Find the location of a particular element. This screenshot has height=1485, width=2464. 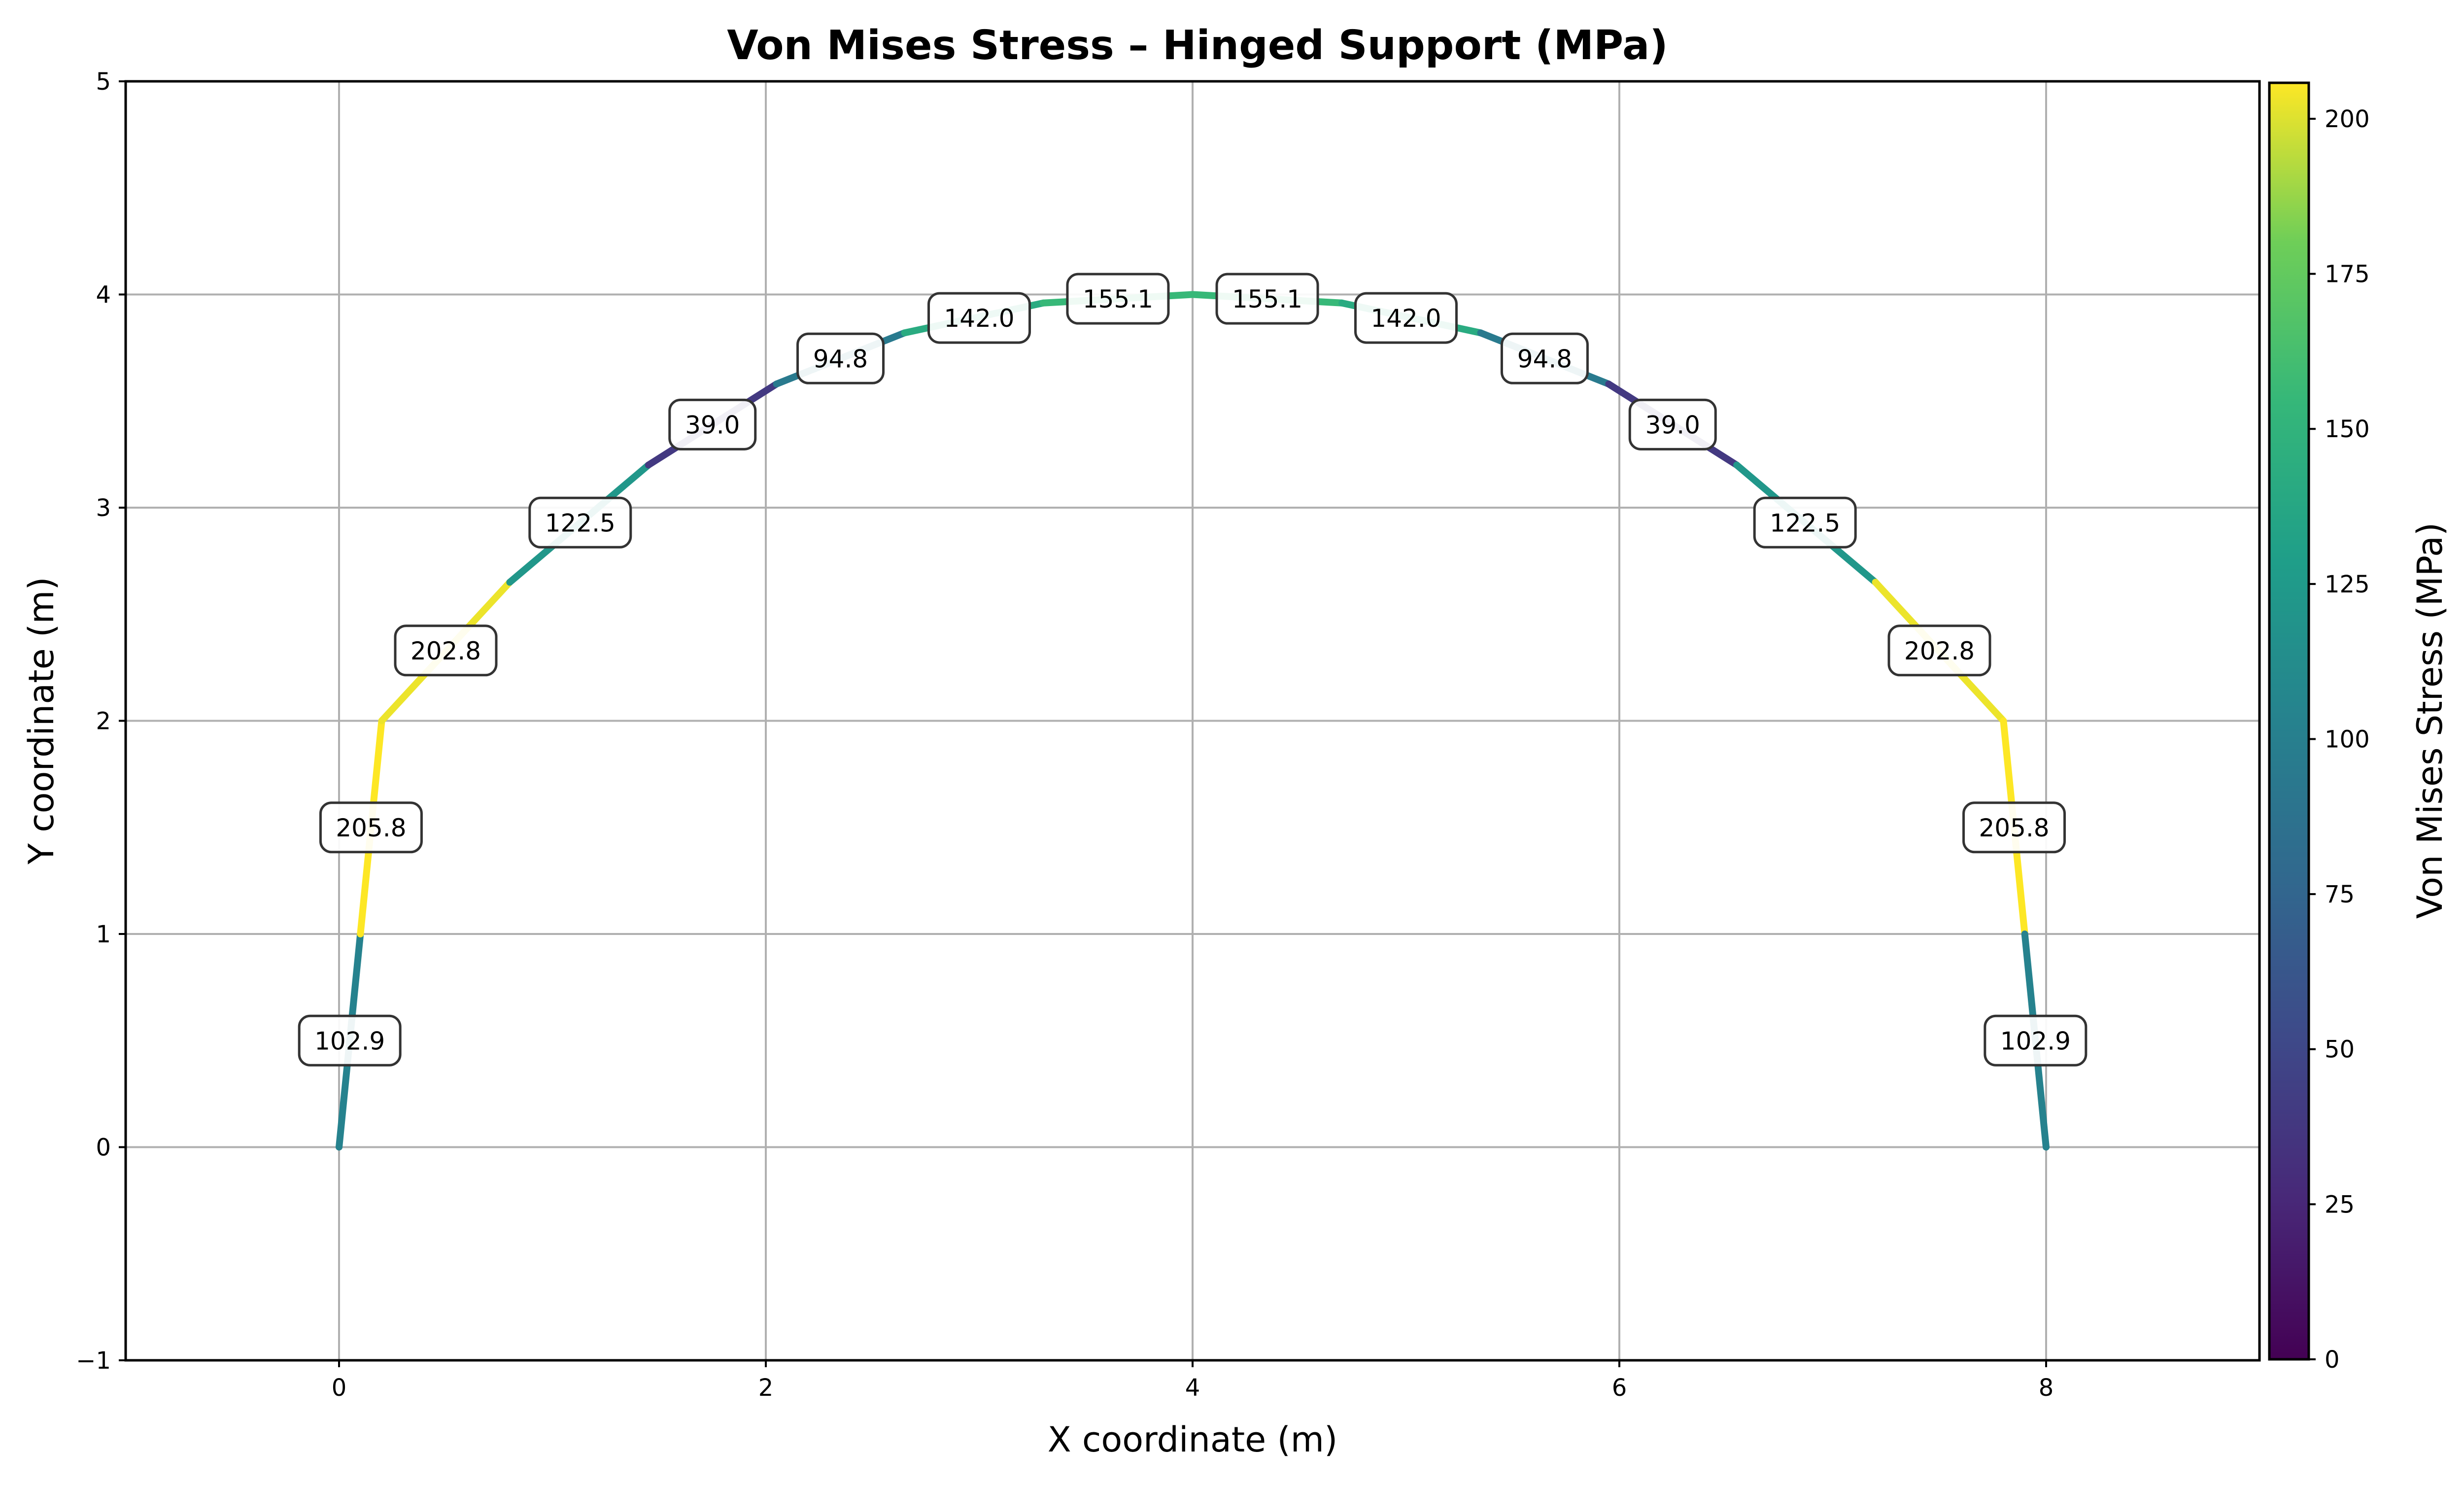

colorbar-tick-label: 175 is located at coordinates (2347, 275).